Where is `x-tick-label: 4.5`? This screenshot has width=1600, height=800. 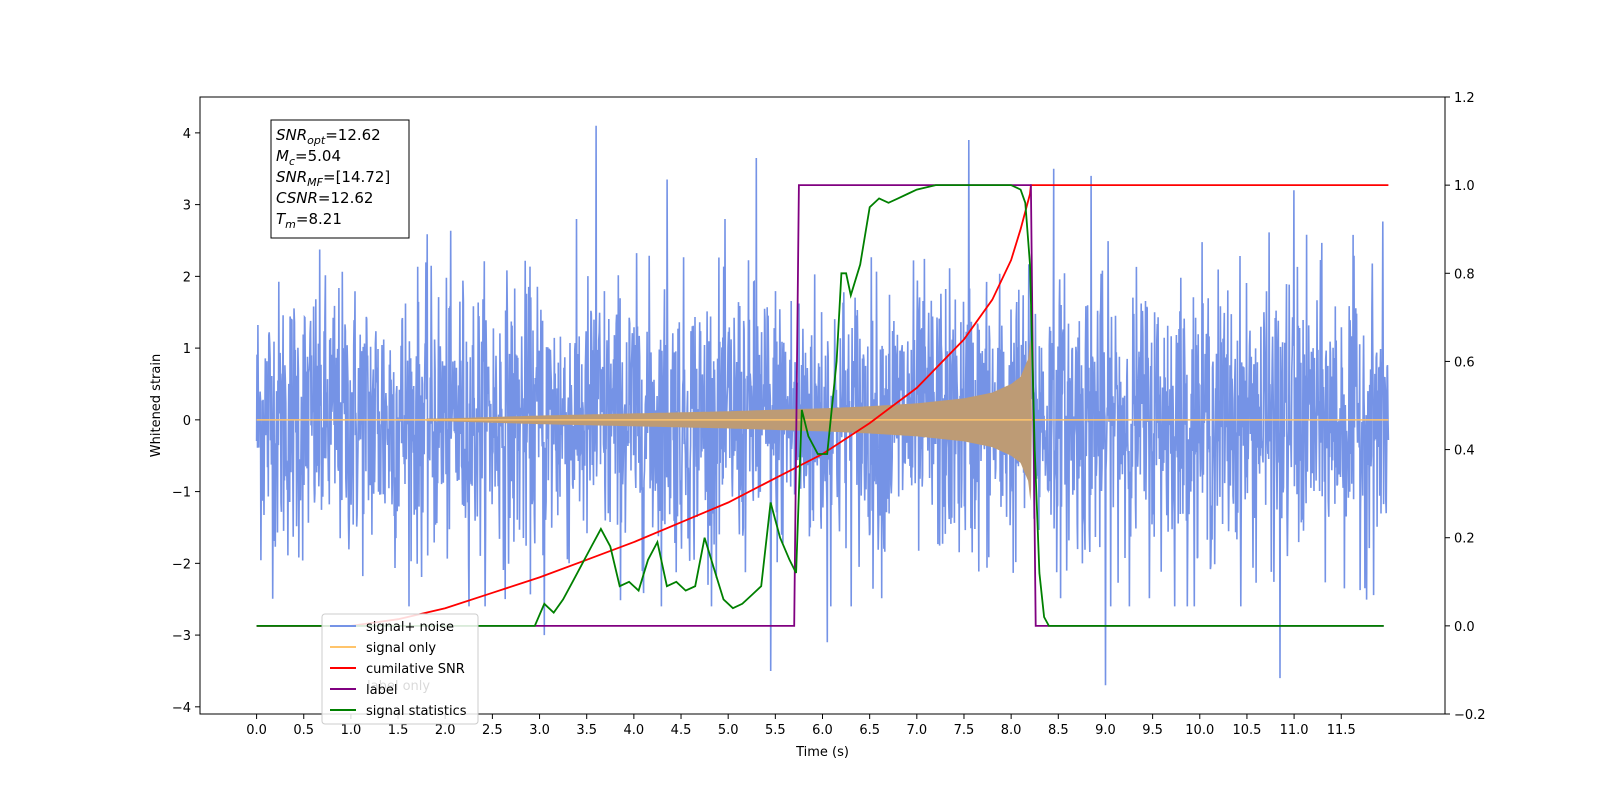
x-tick-label: 4.5 is located at coordinates (681, 730).